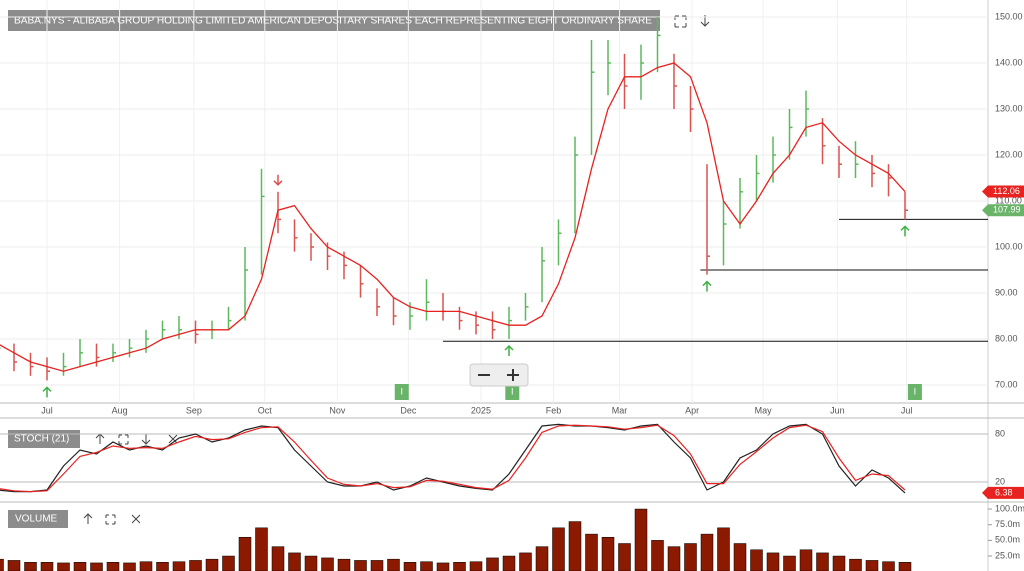 The height and width of the screenshot is (571, 1024). I want to click on y-tick-label: 70.00, so click(1006, 384).